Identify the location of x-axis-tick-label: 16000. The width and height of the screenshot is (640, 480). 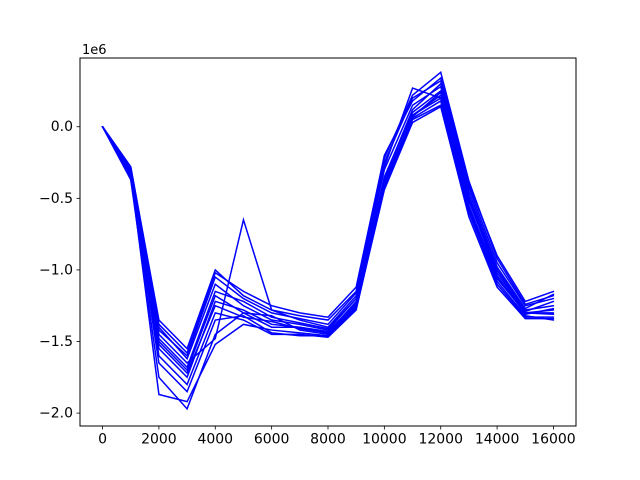
(553, 440).